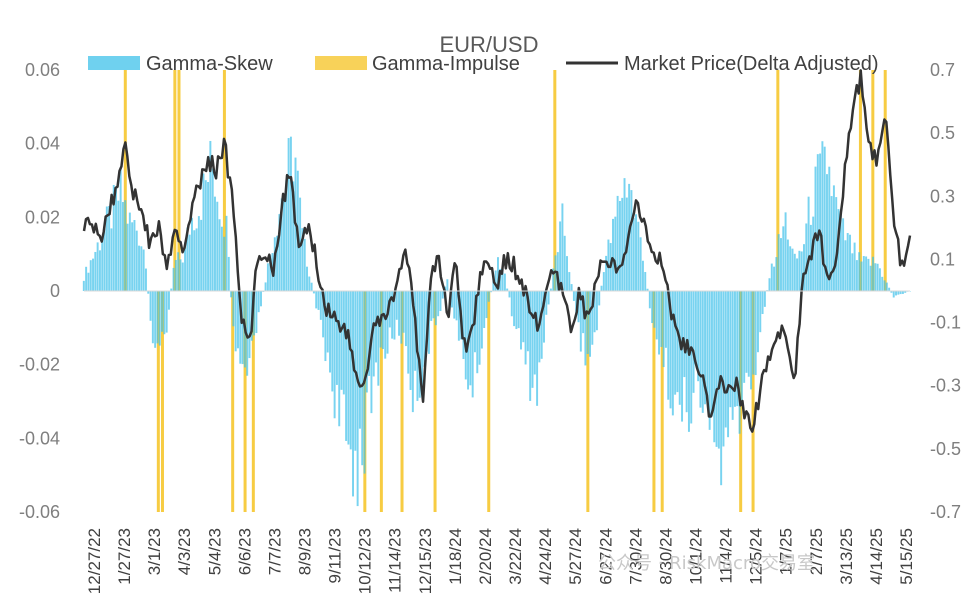  I want to click on x-axis-tick: 10/1/24, so click(696, 556).